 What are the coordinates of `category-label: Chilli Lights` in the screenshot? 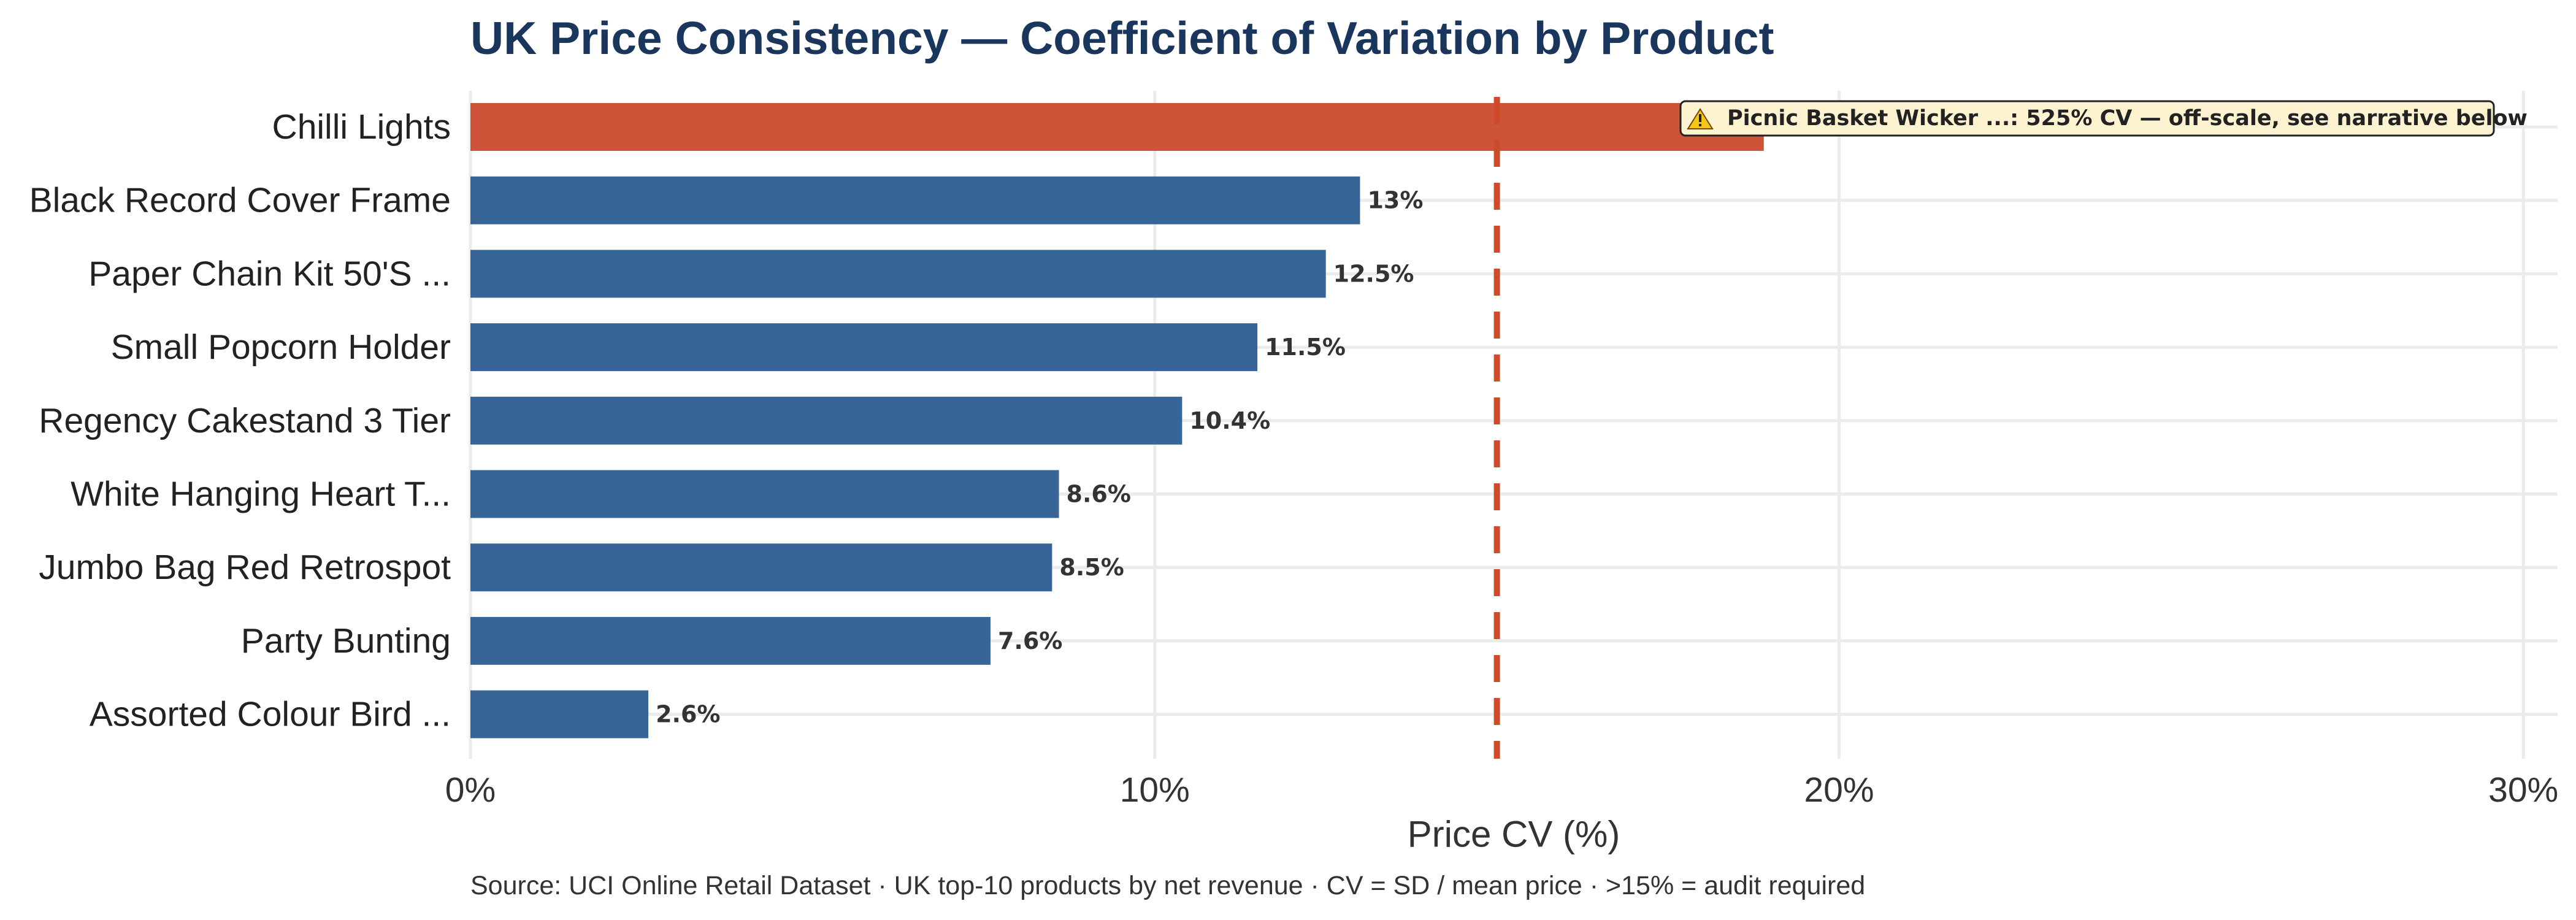 It's located at (361, 127).